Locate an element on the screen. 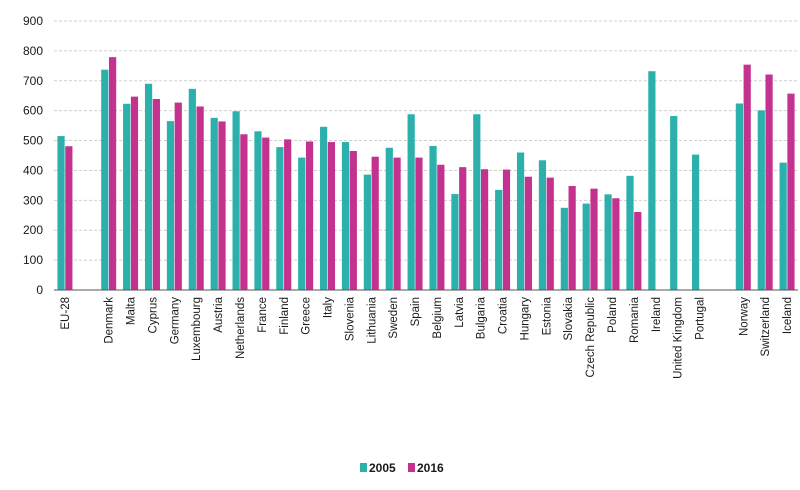  x-tick-label: Belgium is located at coordinates (438, 318).